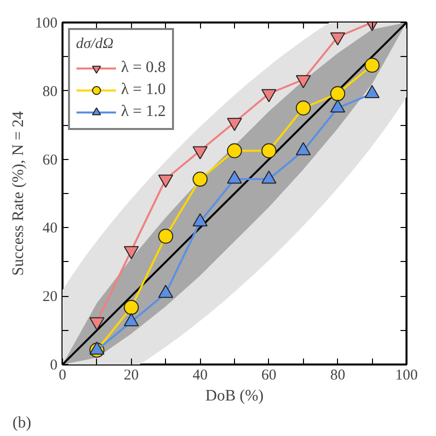  I want to click on x-tick-label: 40, so click(200, 376).